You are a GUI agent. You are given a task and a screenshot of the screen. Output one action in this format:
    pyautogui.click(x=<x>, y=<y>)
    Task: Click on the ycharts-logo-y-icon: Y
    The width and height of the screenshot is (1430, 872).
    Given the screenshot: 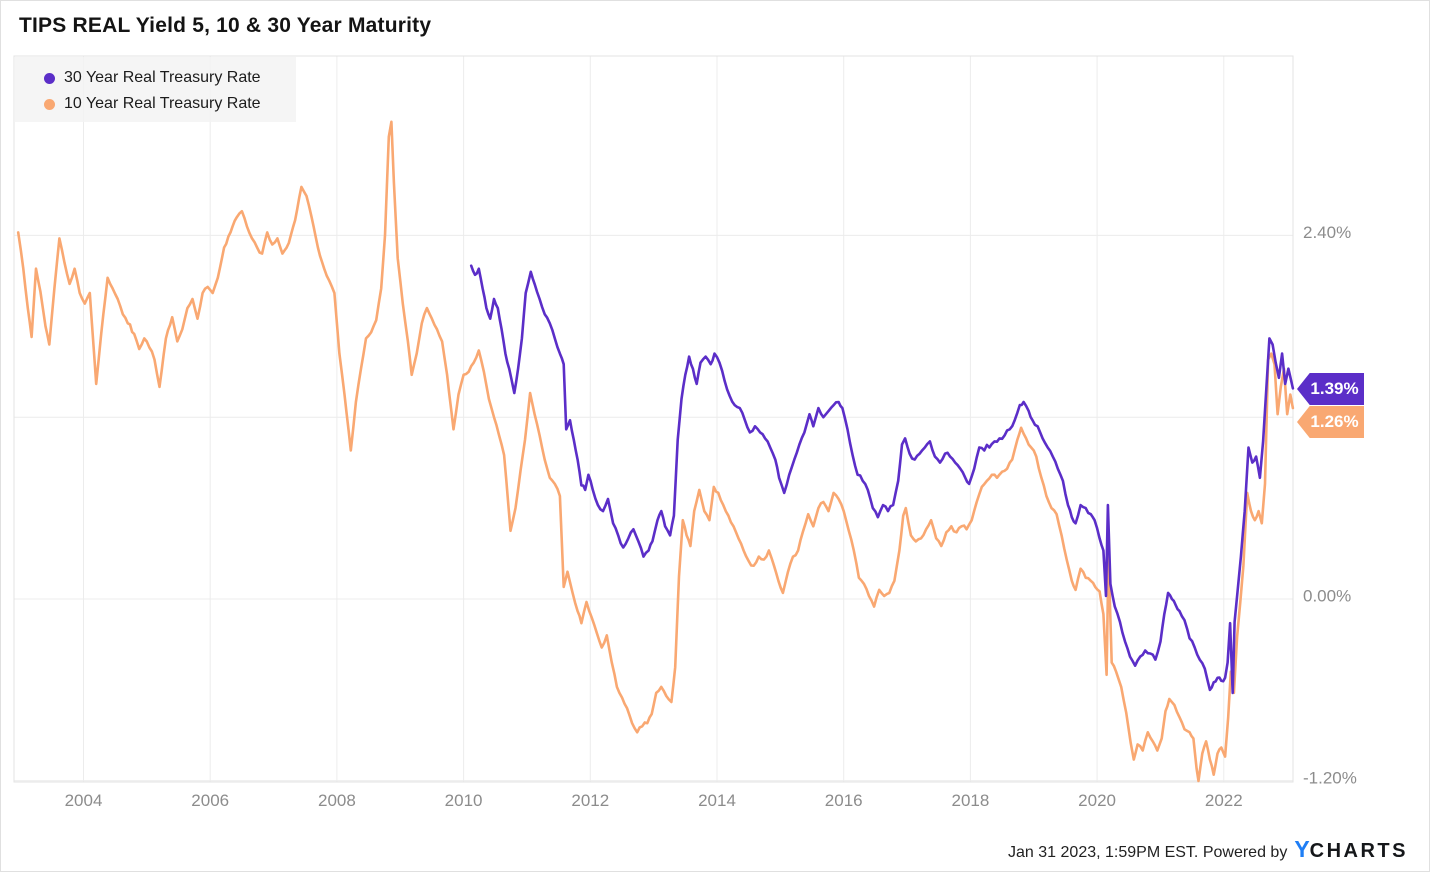 What is the action you would take?
    pyautogui.click(x=1302, y=849)
    